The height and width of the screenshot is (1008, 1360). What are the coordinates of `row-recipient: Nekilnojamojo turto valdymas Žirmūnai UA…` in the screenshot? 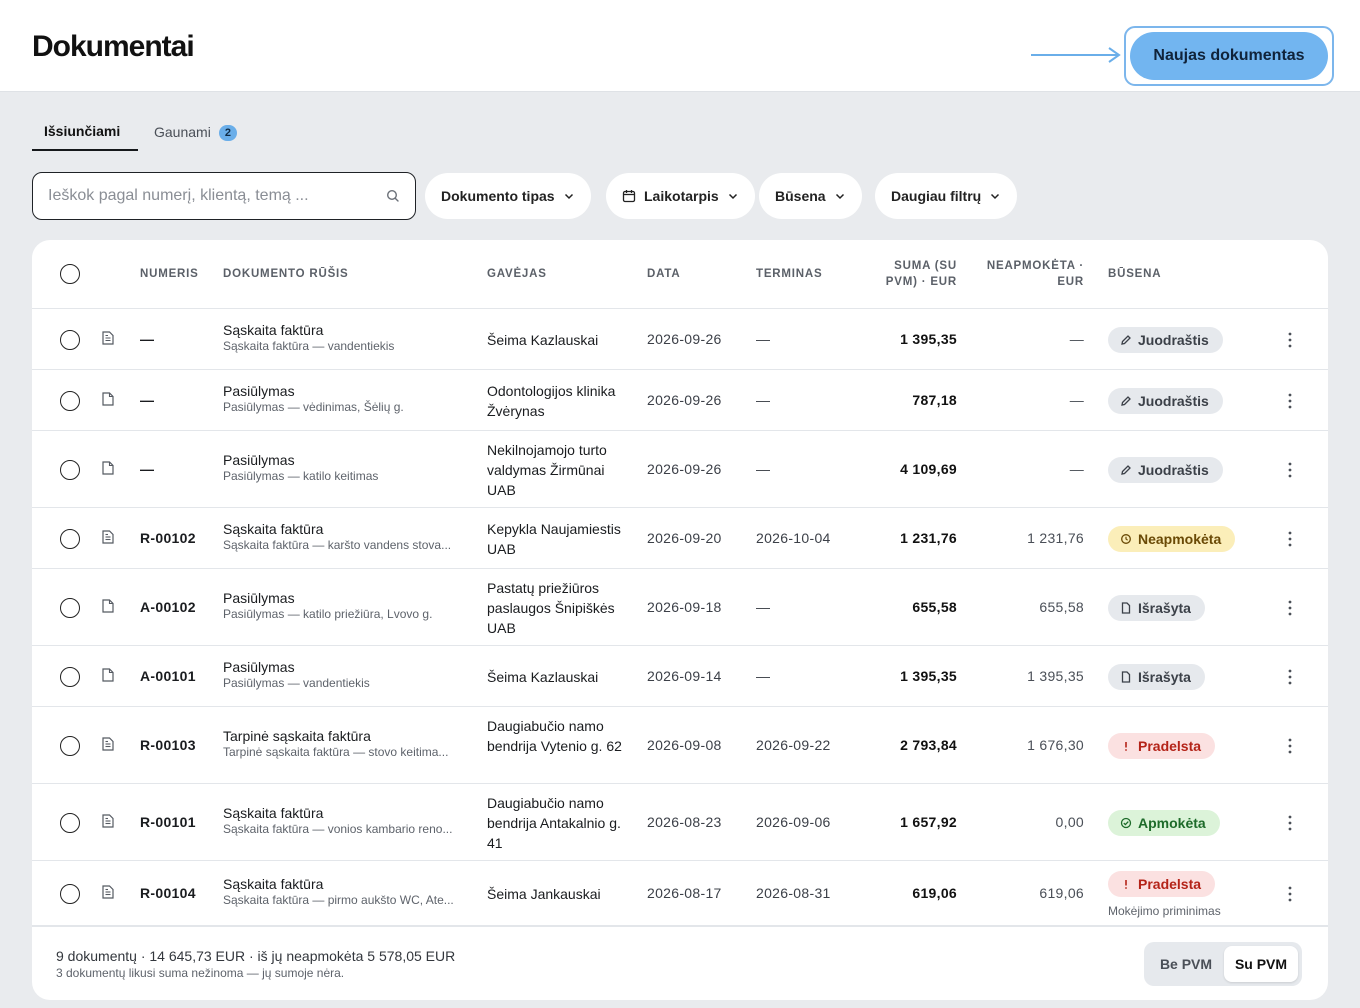 It's located at (547, 469).